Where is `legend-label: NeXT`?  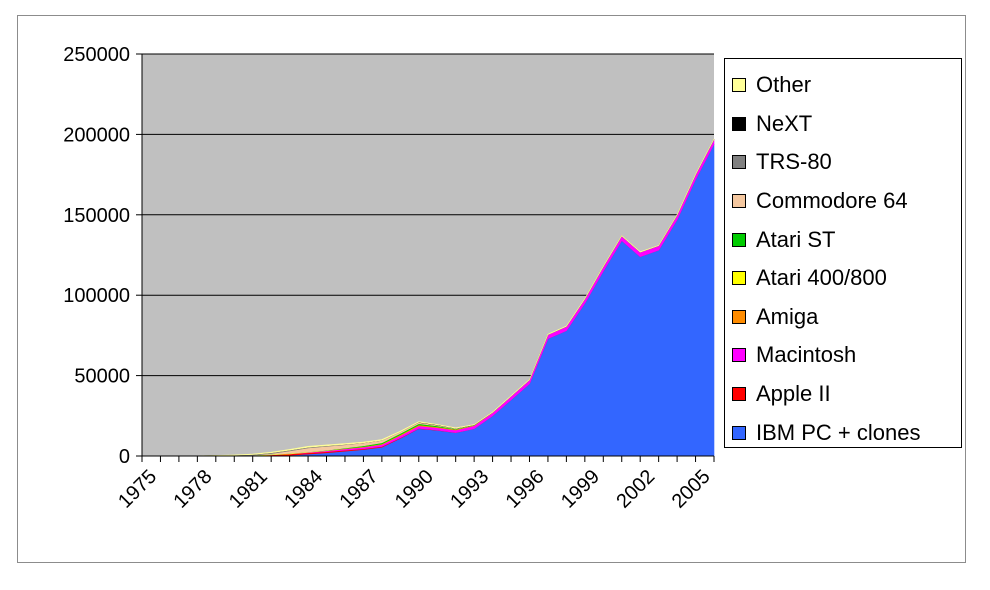 legend-label: NeXT is located at coordinates (784, 123).